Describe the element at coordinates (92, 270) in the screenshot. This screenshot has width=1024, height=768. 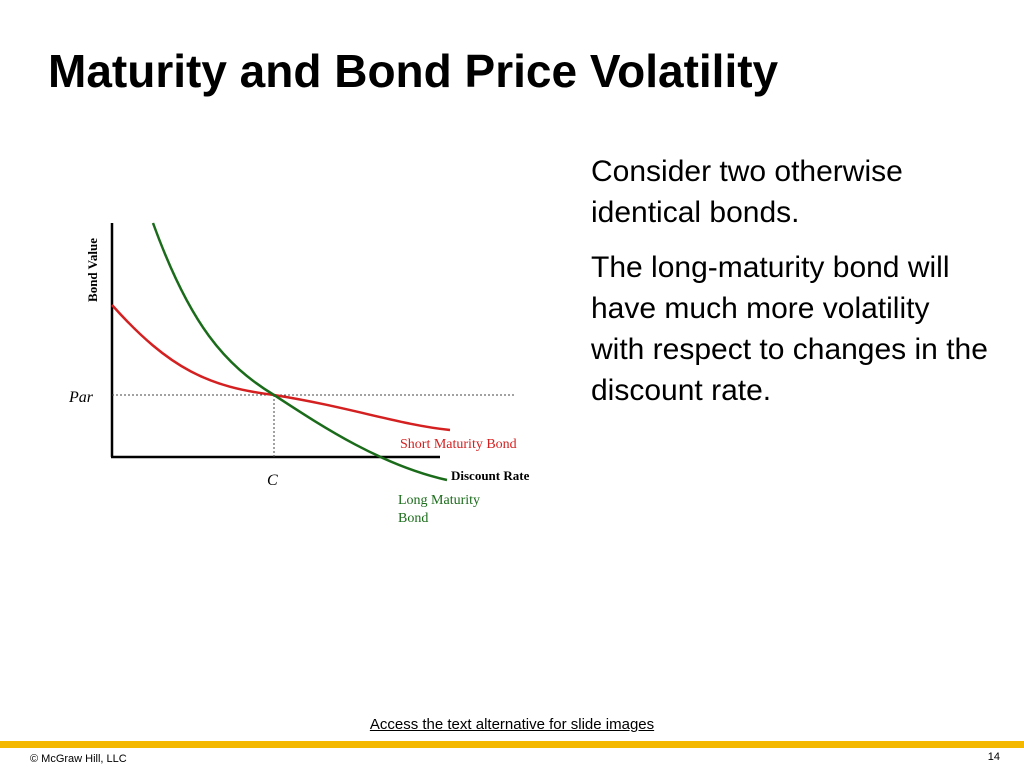
I see `y-axis-label: Bond Value` at that location.